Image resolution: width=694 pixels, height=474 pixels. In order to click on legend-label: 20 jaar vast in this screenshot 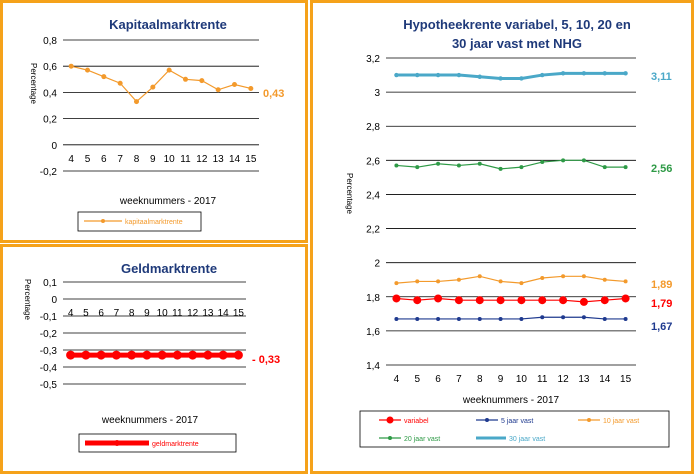, I will do `click(422, 439)`.